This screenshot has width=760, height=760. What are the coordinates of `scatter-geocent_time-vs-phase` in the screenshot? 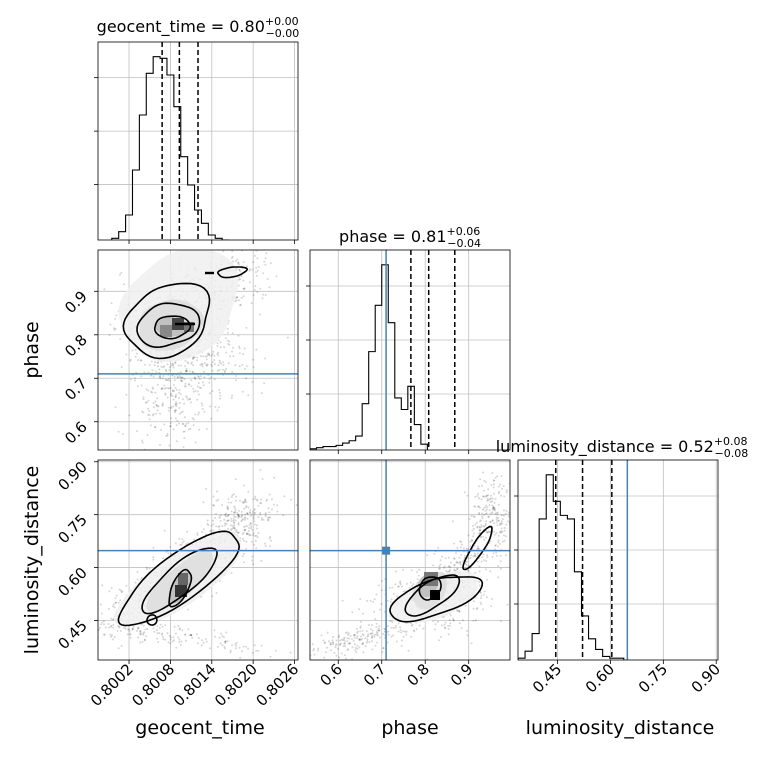 It's located at (196, 350).